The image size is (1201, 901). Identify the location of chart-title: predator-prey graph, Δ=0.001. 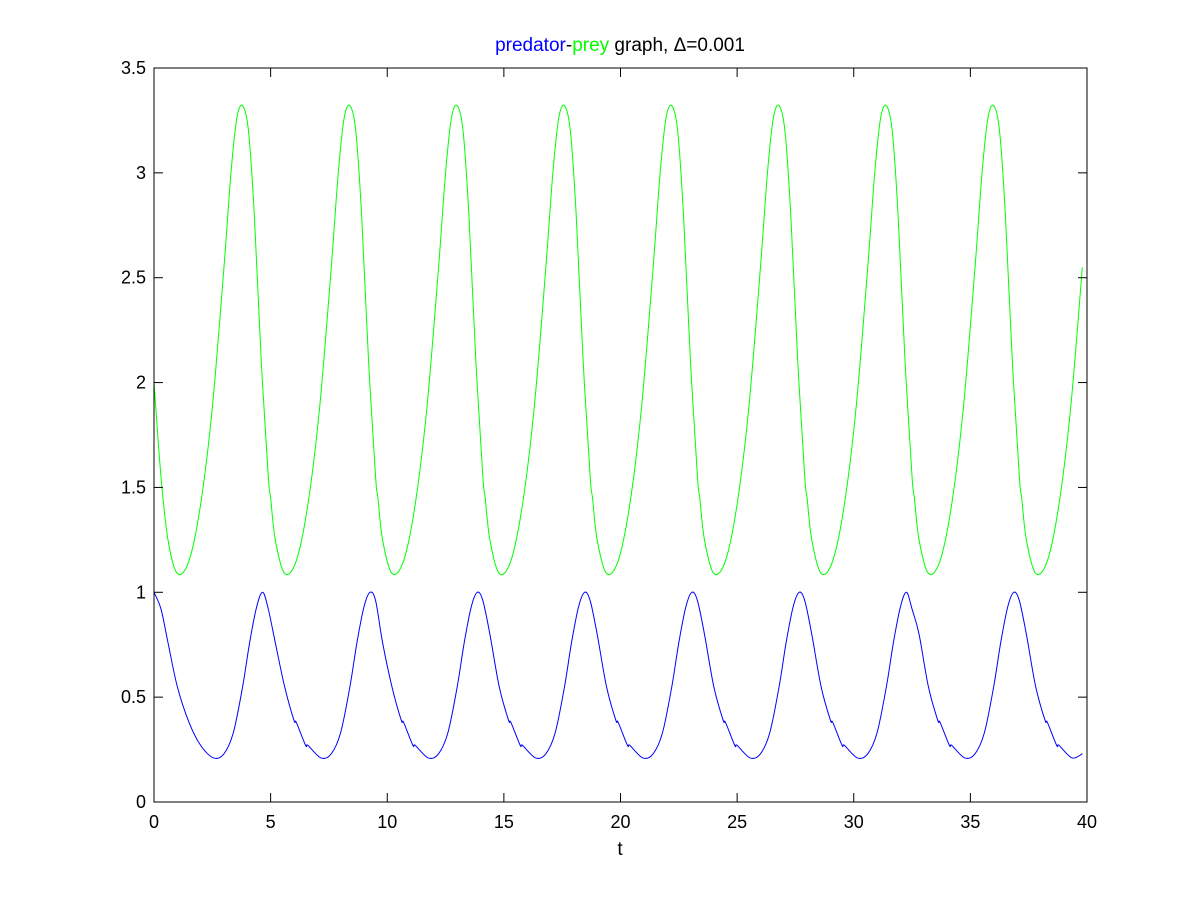
(620, 45).